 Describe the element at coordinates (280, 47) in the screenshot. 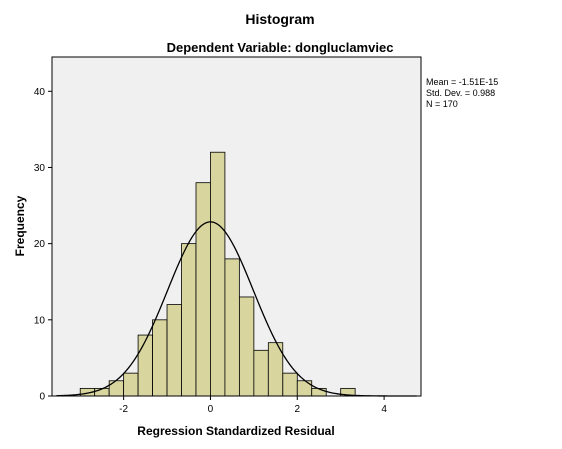

I see `chart-subtitle: Dependent Variable: dongluclamviec` at that location.